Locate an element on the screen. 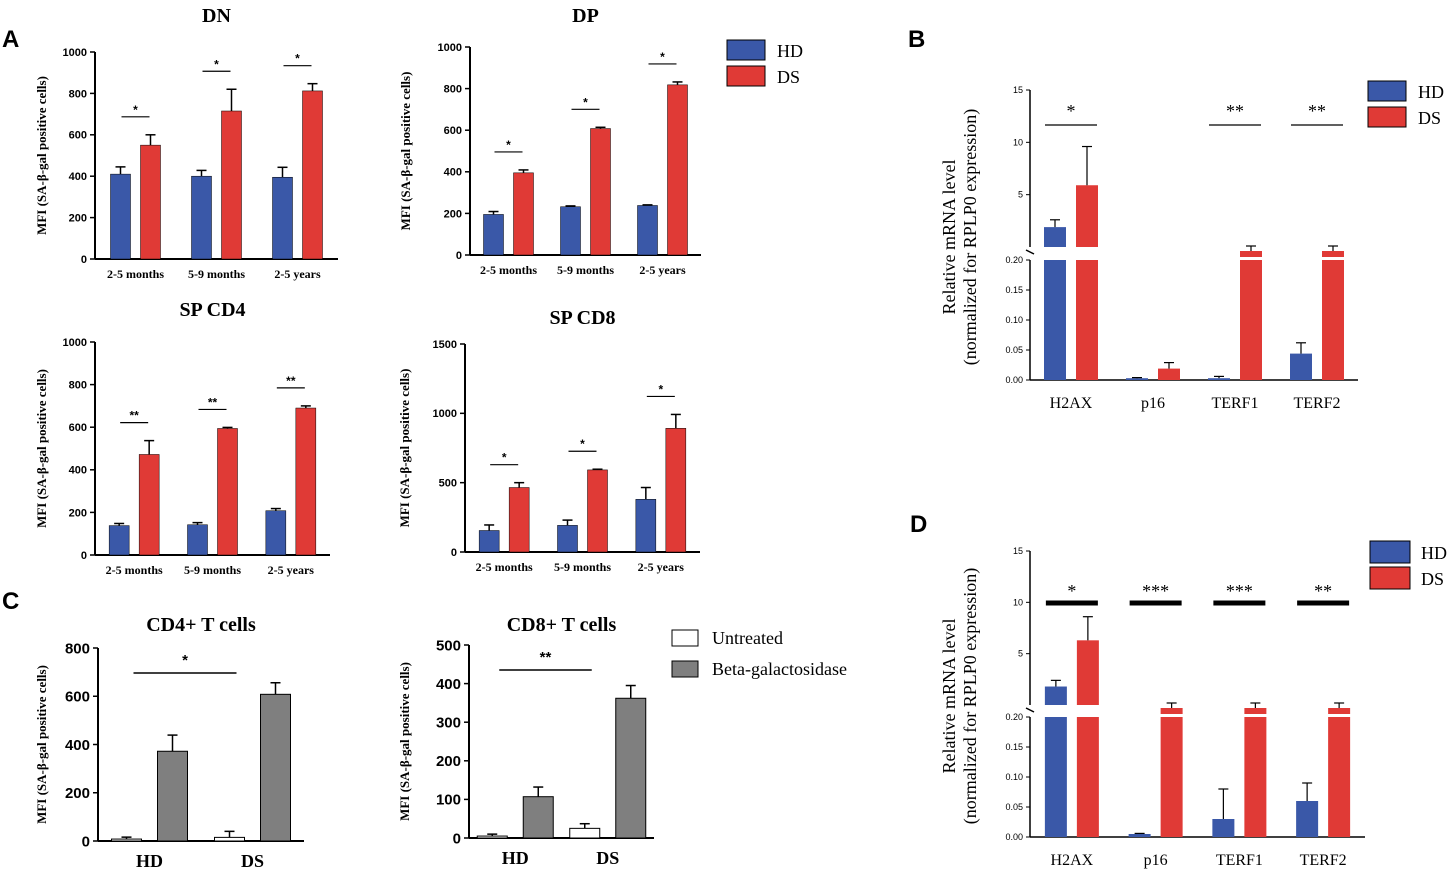 The width and height of the screenshot is (1456, 871). legend-b-ds-swatch is located at coordinates (1387, 117).